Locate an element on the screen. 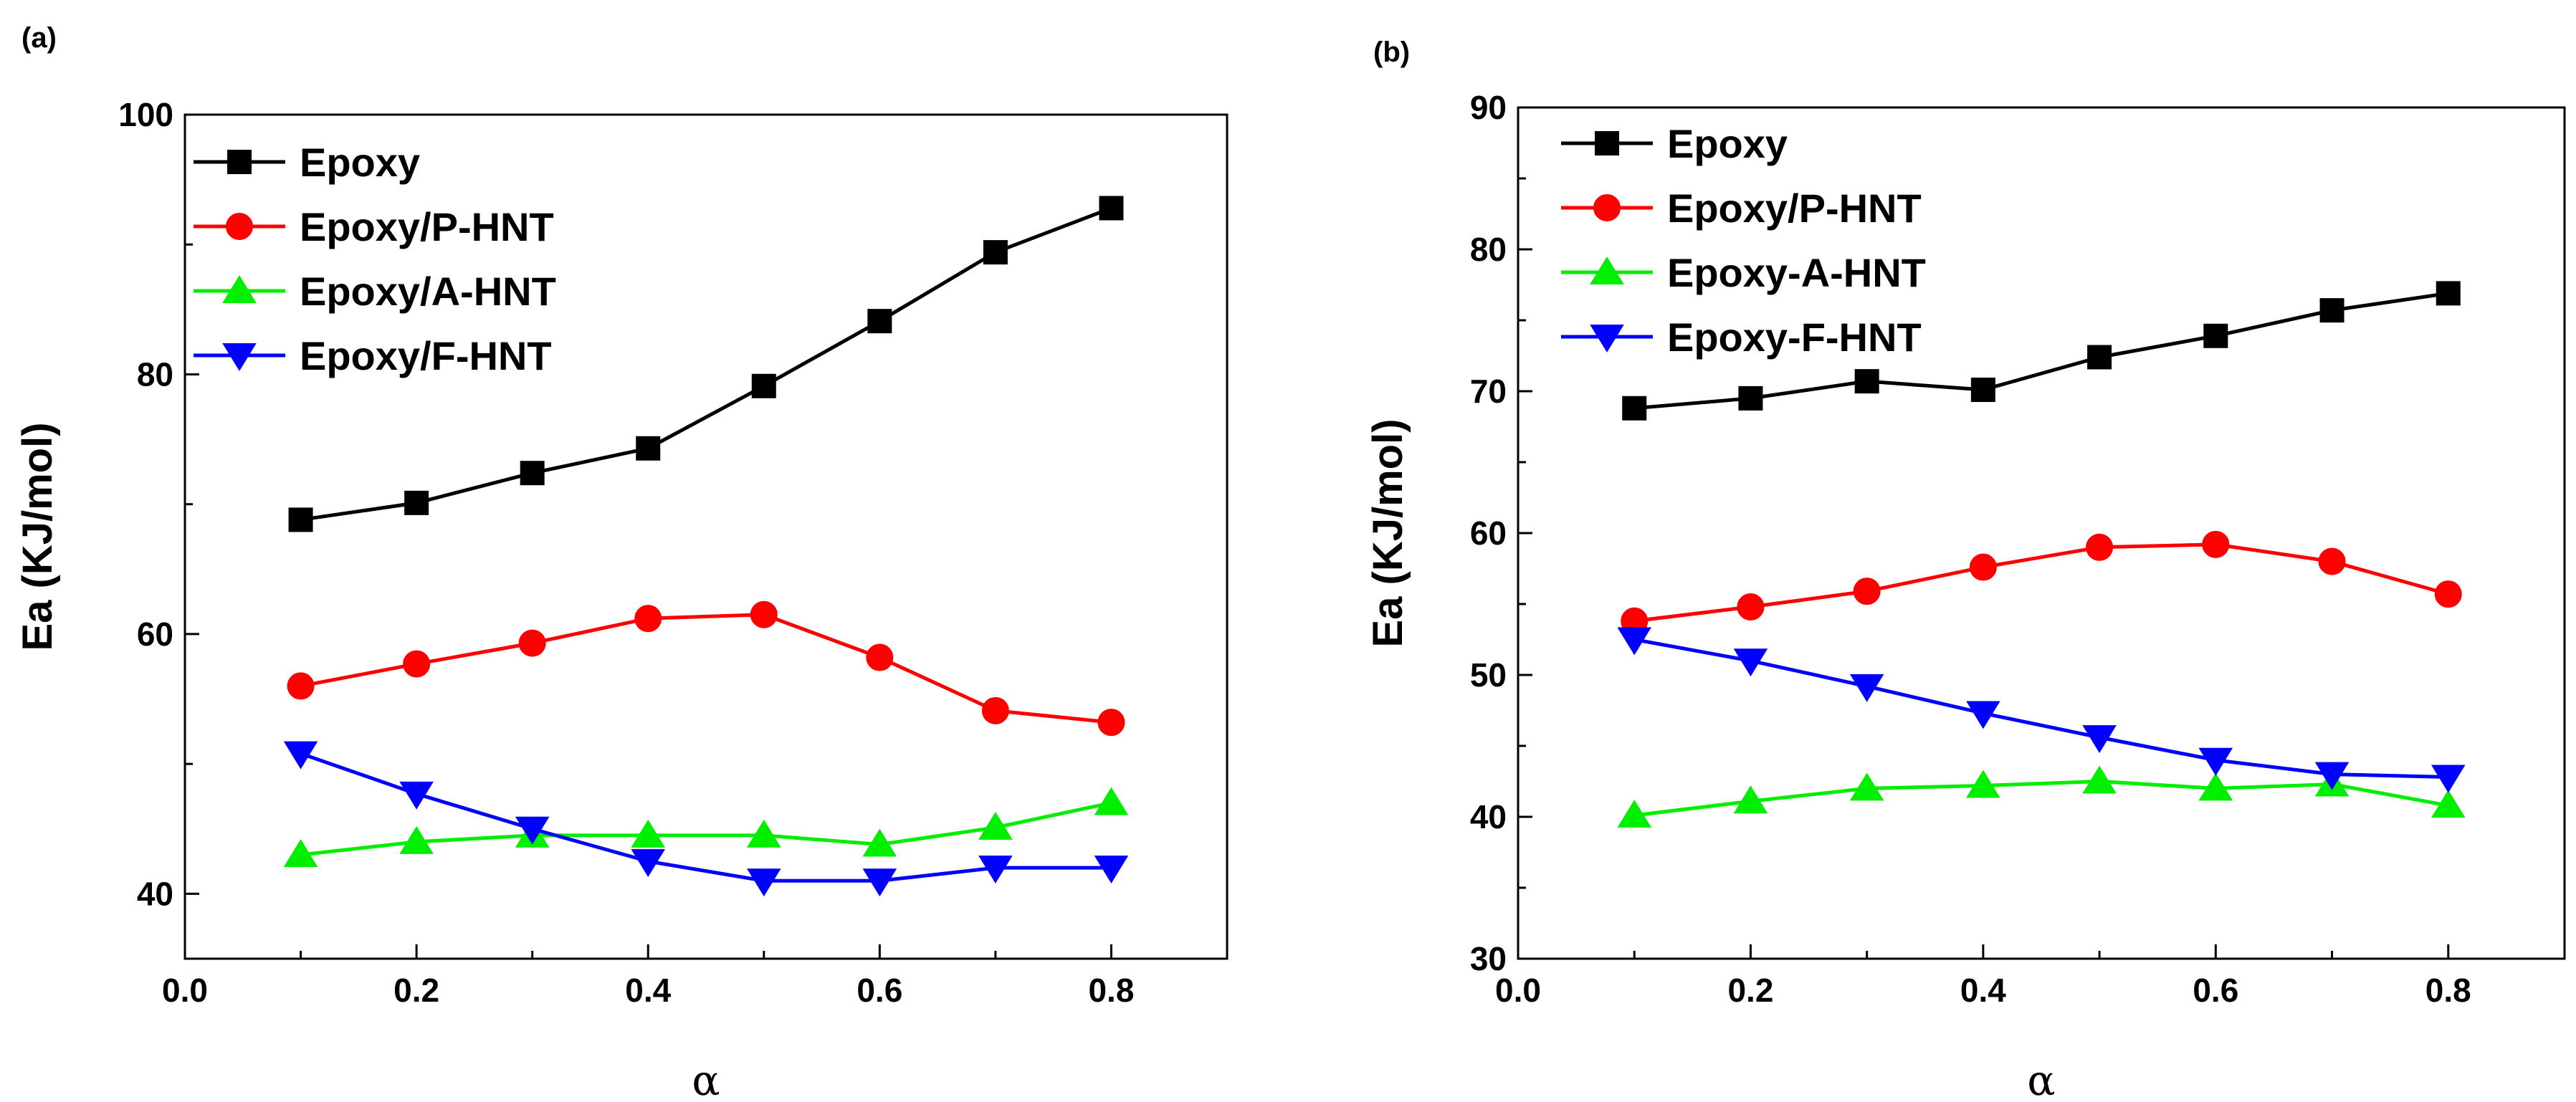 Image resolution: width=2576 pixels, height=1102 pixels. y-tick-label: 50 is located at coordinates (1488, 675).